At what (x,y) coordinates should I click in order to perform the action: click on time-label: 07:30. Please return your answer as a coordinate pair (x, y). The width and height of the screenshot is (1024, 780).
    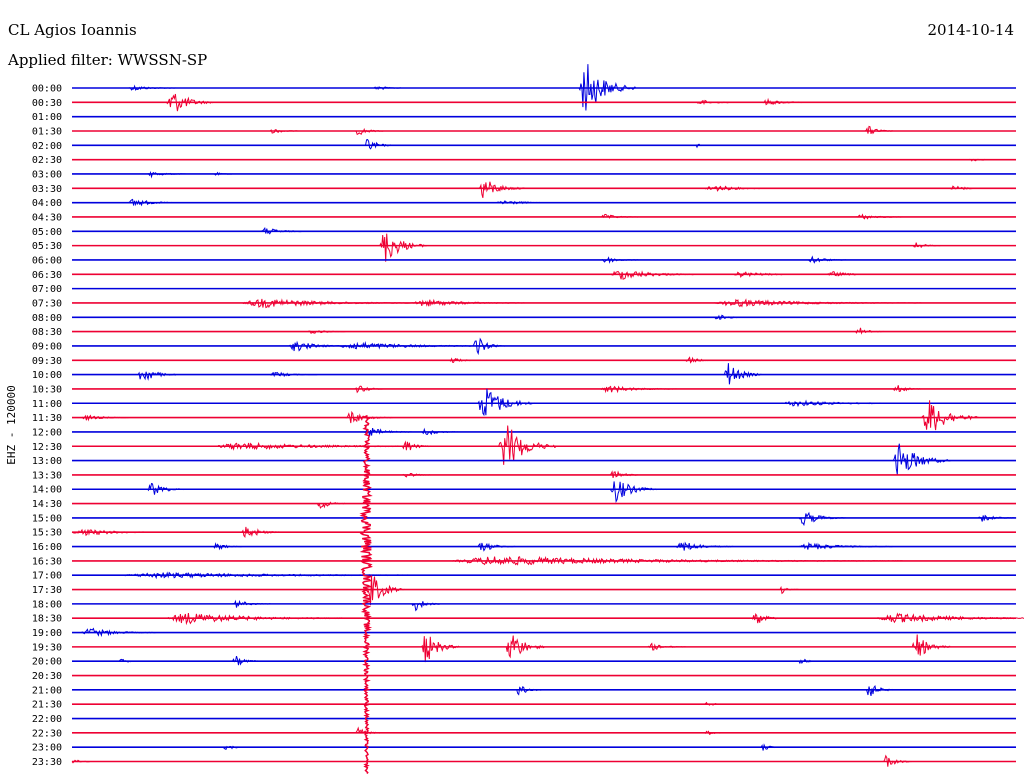
    Looking at the image, I should click on (47, 303).